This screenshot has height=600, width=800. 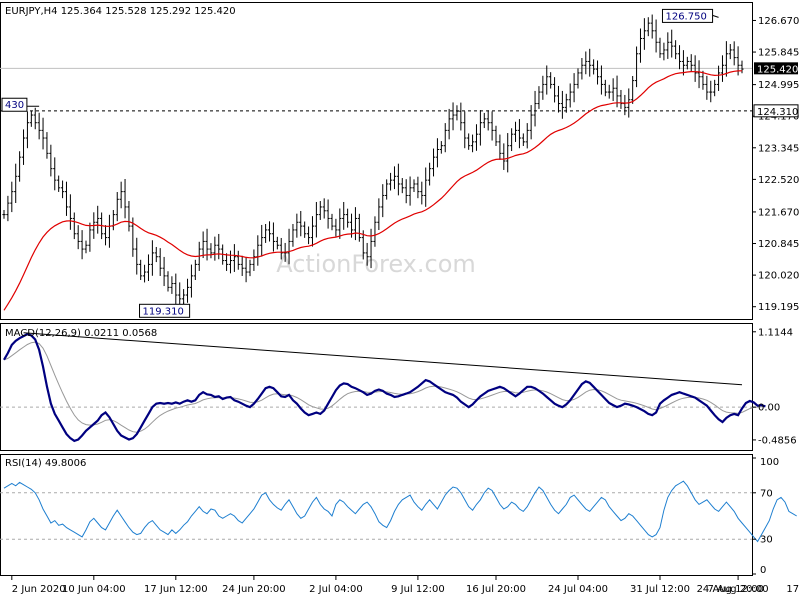 What do you see at coordinates (776, 111) in the screenshot?
I see `support-level-box` at bounding box center [776, 111].